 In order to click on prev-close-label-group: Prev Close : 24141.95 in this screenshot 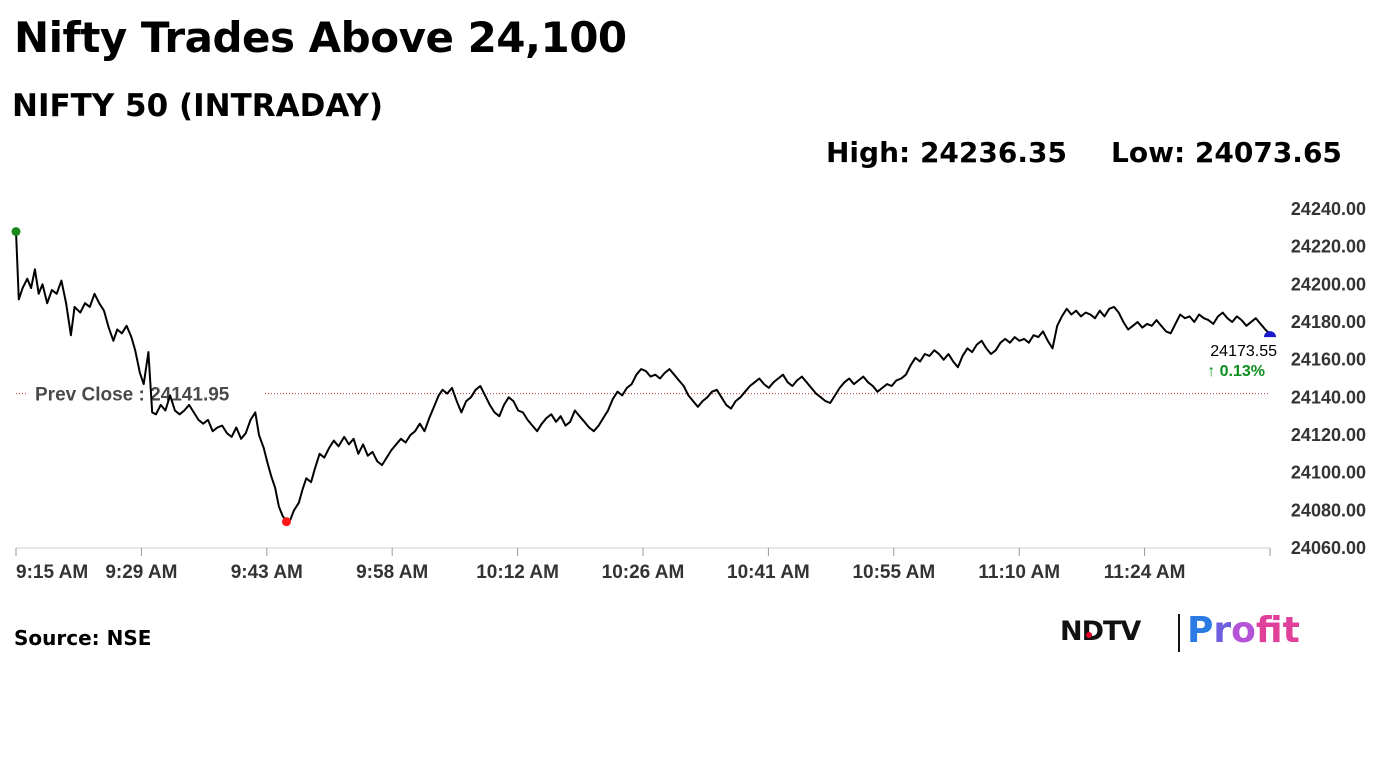, I will do `click(146, 393)`.